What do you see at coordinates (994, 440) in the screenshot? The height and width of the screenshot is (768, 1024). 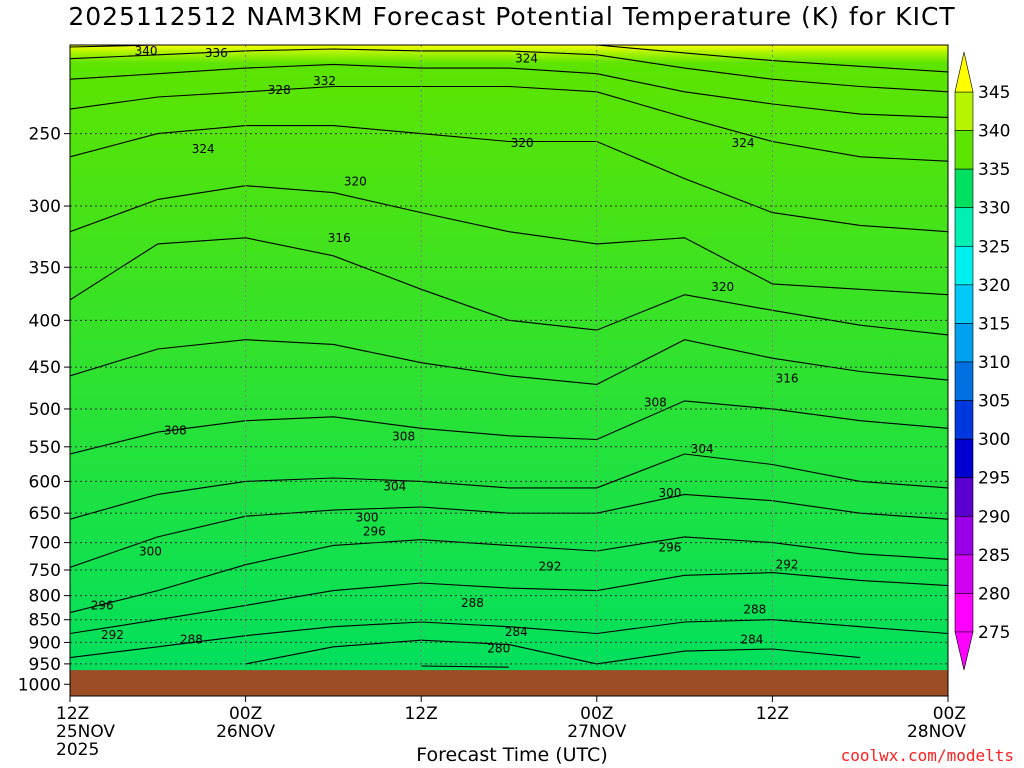 I see `colorbar-label: 300` at bounding box center [994, 440].